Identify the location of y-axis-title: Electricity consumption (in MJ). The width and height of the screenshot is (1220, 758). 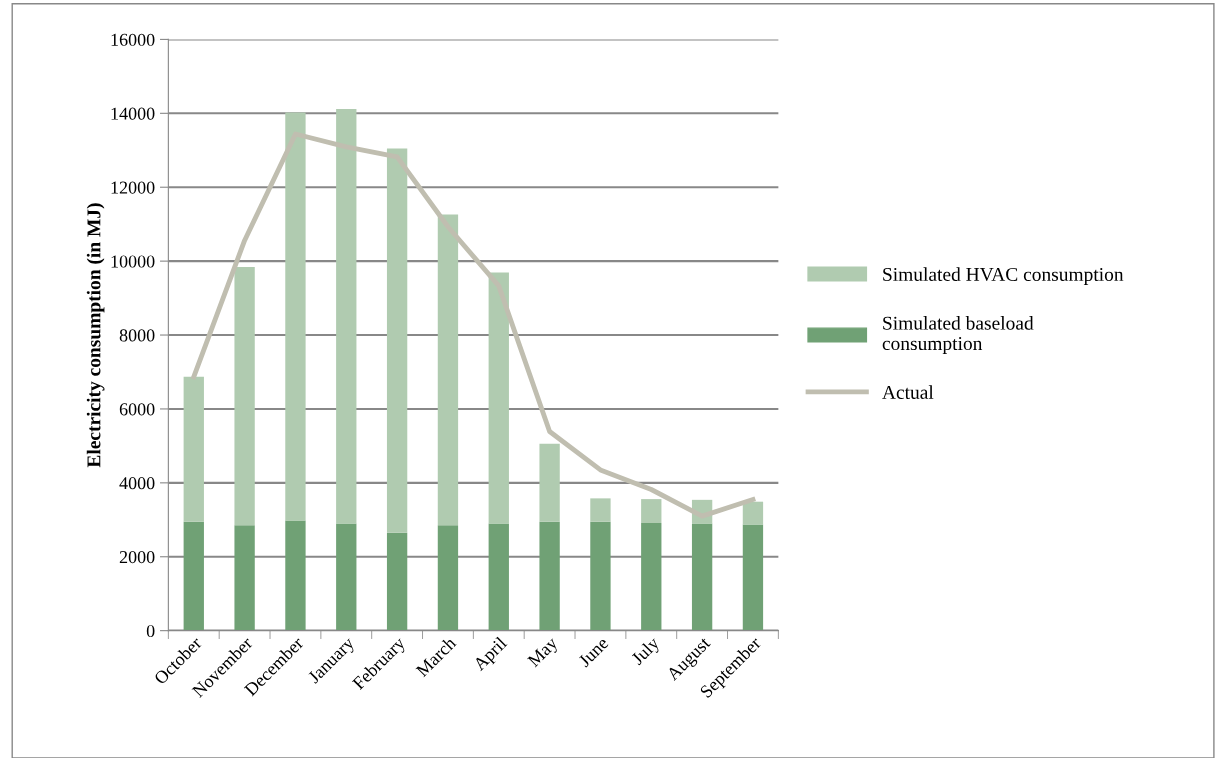
(95, 335).